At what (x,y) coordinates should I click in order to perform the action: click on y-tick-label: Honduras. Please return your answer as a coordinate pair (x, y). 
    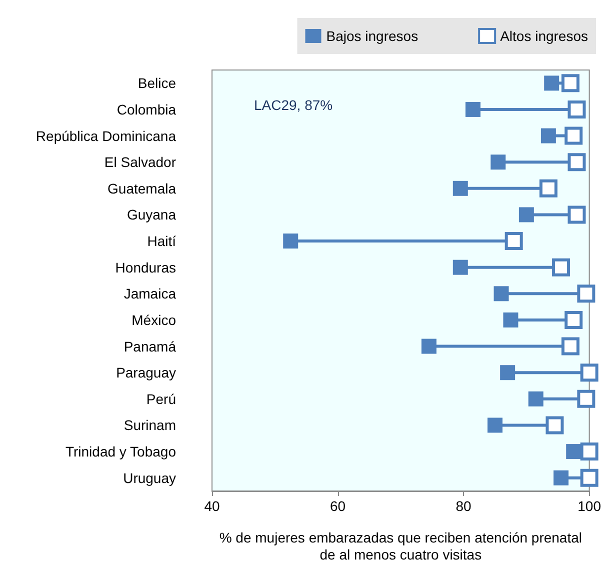
    Looking at the image, I should click on (145, 267).